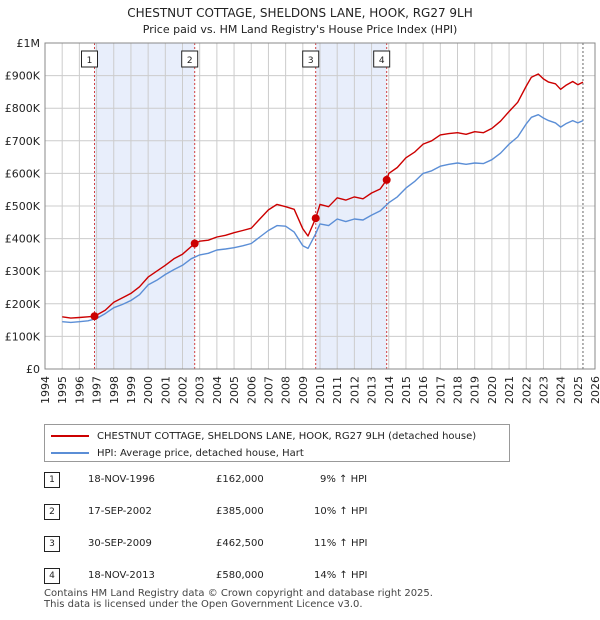 This screenshot has height=620, width=600. What do you see at coordinates (200, 453) in the screenshot?
I see `legend-label-hpi: HPI: Average price, detached house, Hart` at bounding box center [200, 453].